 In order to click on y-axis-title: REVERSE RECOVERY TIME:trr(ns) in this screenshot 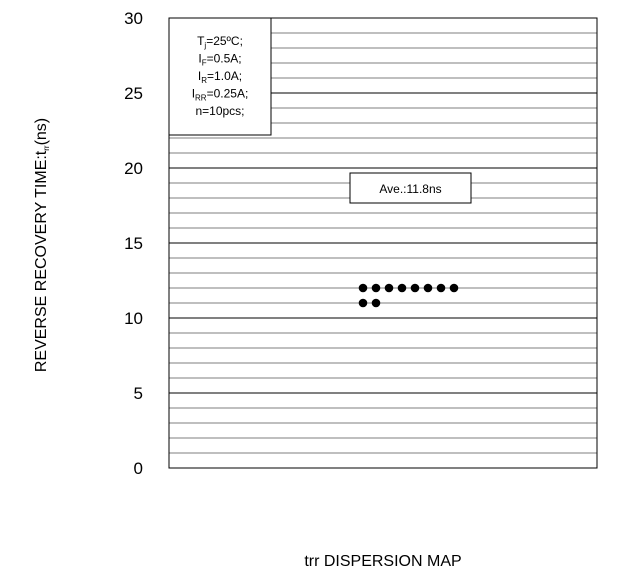, I will do `click(42, 245)`.